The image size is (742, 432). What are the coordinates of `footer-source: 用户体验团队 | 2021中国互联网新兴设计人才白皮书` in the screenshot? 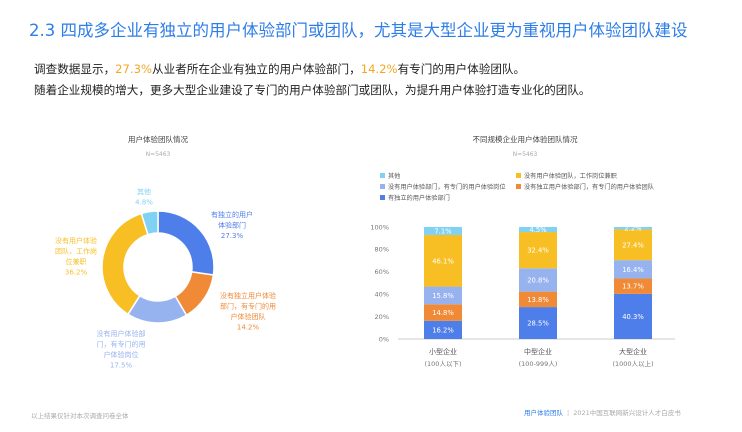 It's located at (602, 412).